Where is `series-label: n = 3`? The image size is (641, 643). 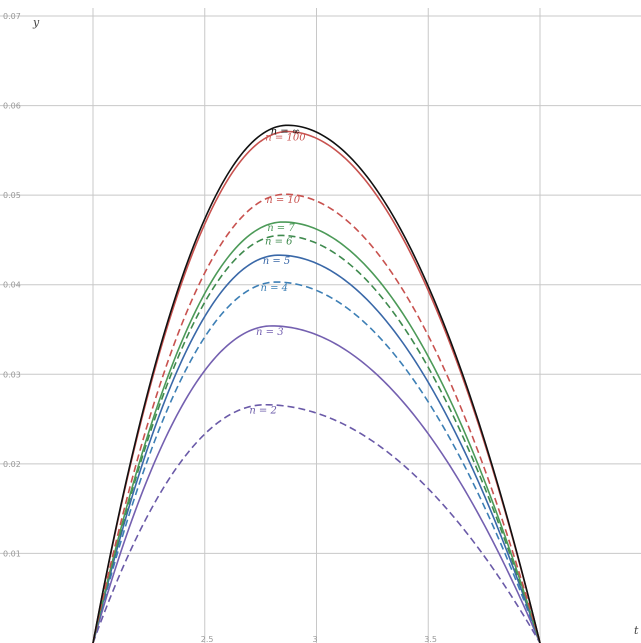 series-label: n = 3 is located at coordinates (270, 332).